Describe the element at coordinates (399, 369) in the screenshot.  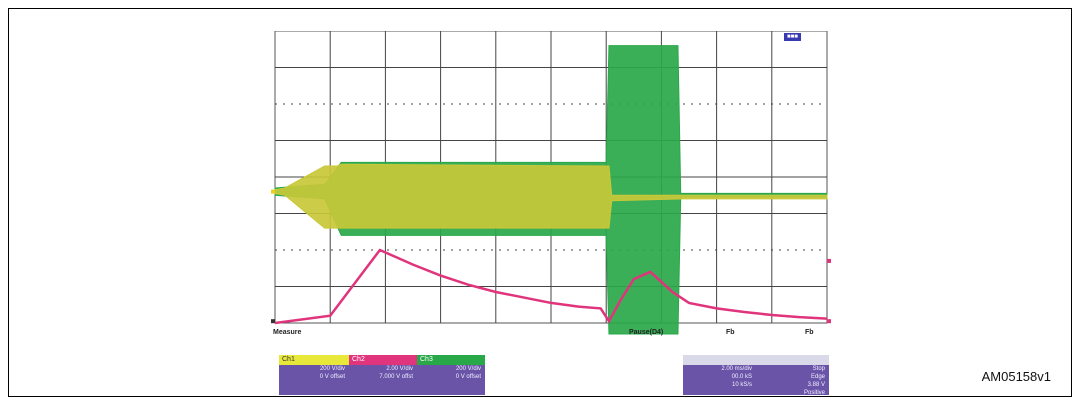
I see `channel2-scale: 2.00 V/div` at that location.